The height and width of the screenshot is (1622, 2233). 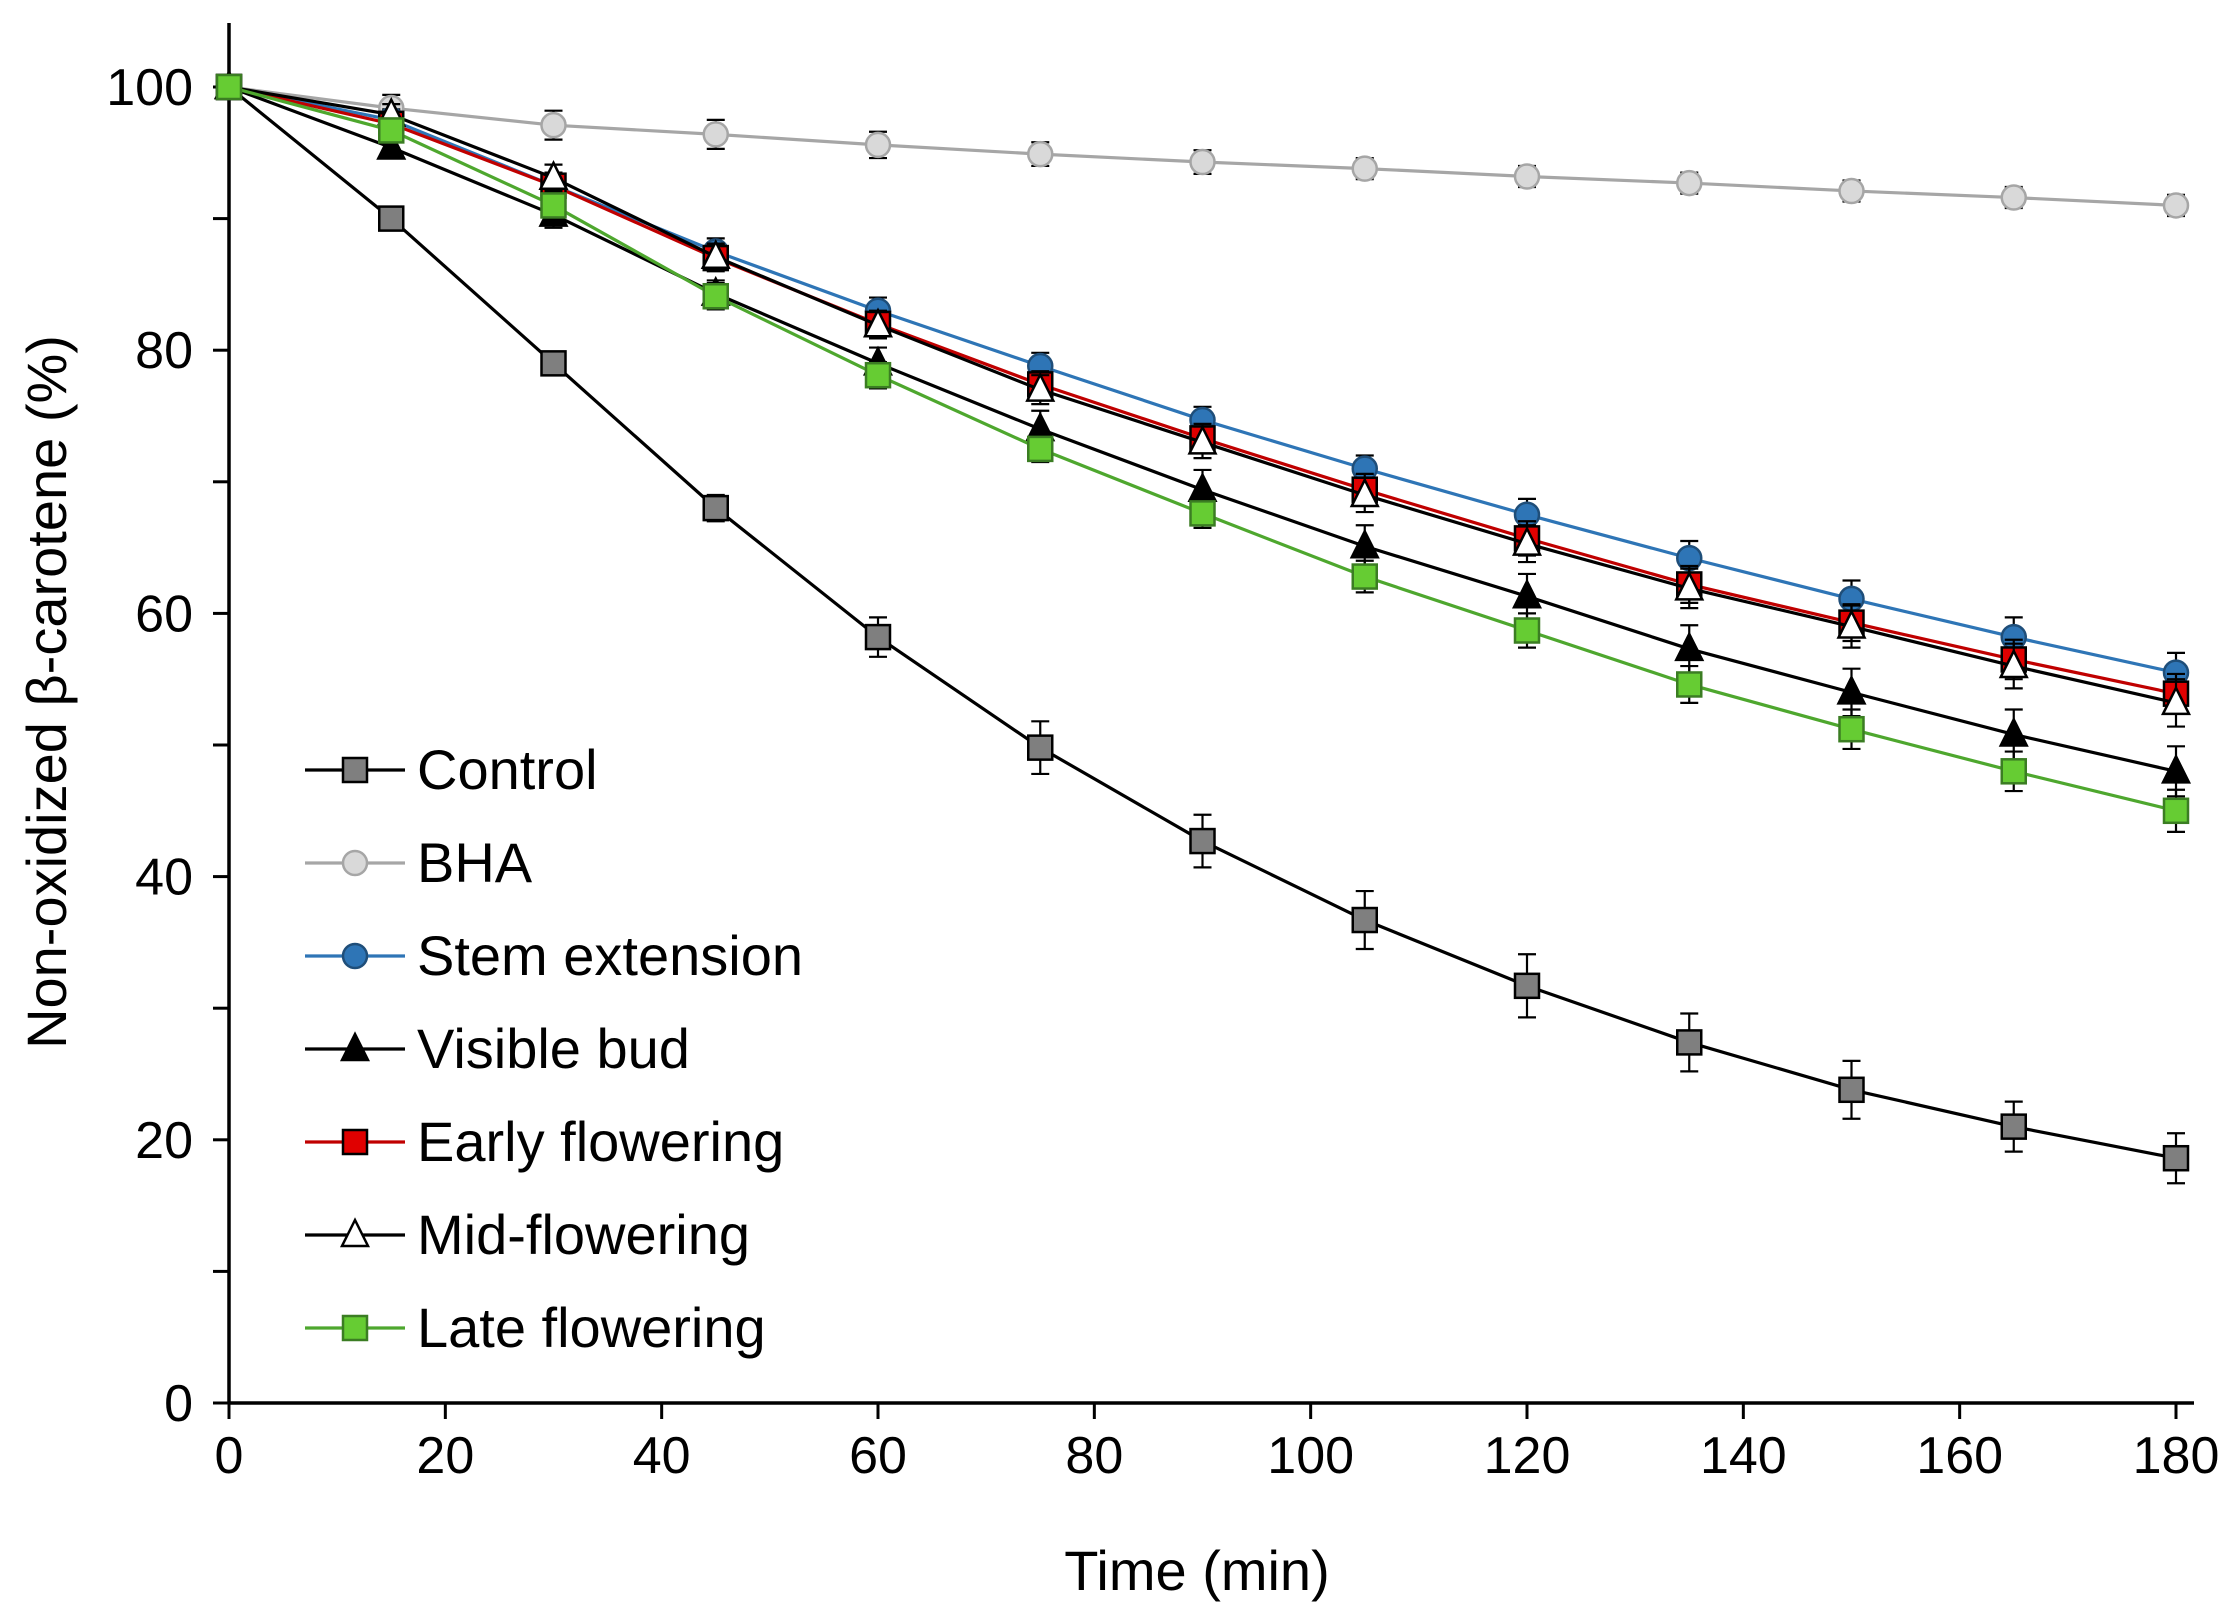 I want to click on legend-item-late-flowering: Late flowering, so click(x=535, y=1327).